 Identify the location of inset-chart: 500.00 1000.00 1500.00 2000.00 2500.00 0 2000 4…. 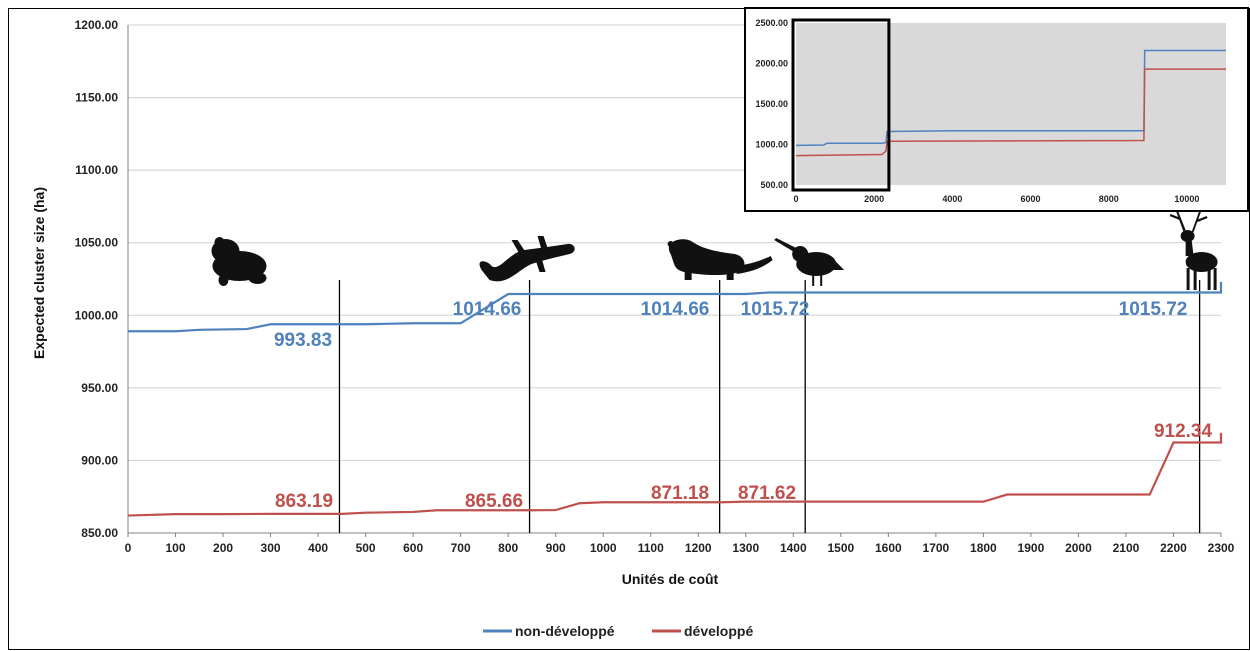
(996, 109).